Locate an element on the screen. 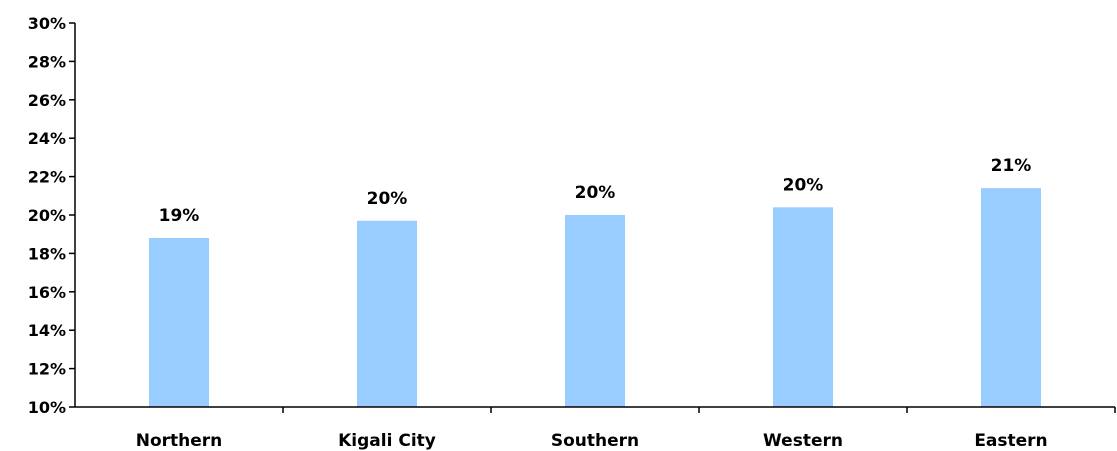  y-tick-label: 22% is located at coordinates (47, 177).